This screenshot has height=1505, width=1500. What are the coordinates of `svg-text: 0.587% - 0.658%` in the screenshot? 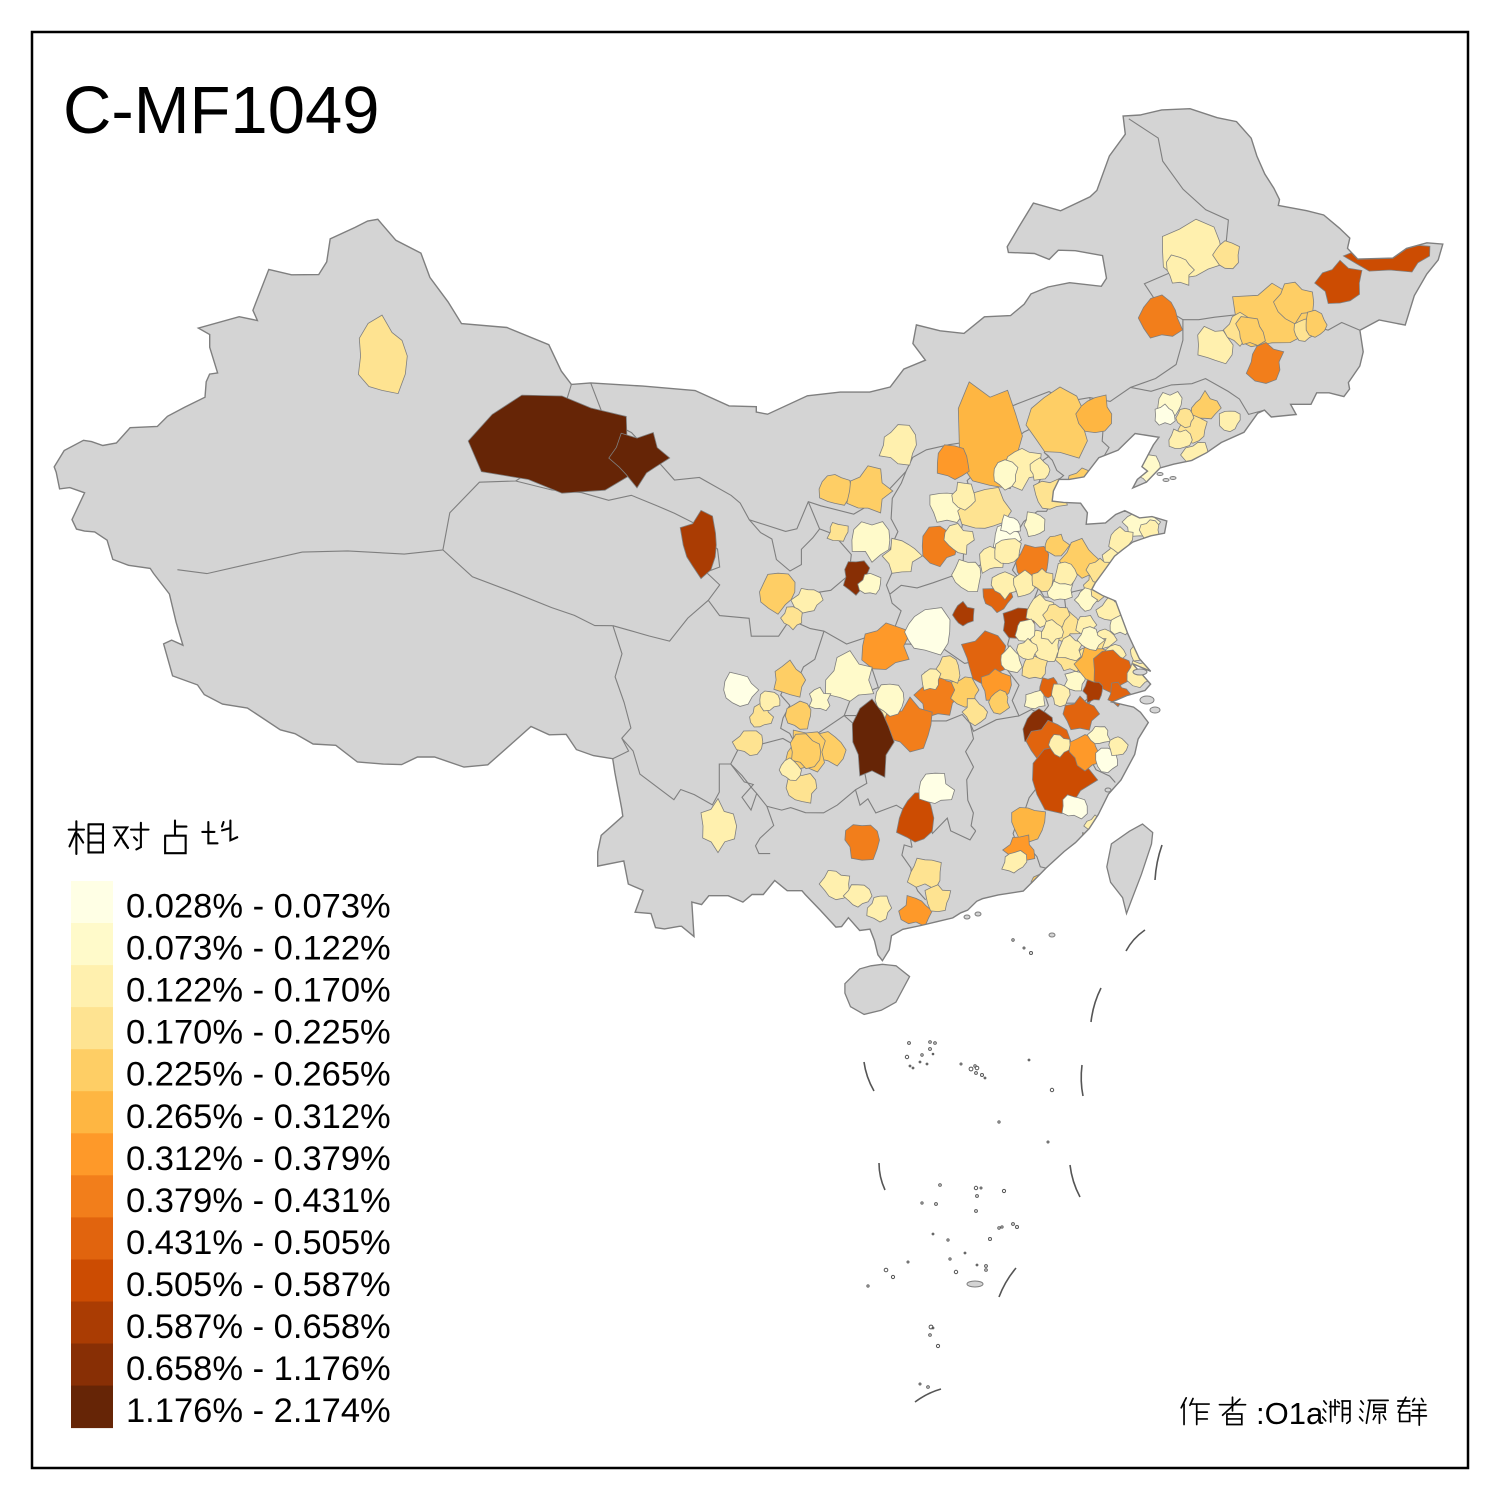 It's located at (258, 1327).